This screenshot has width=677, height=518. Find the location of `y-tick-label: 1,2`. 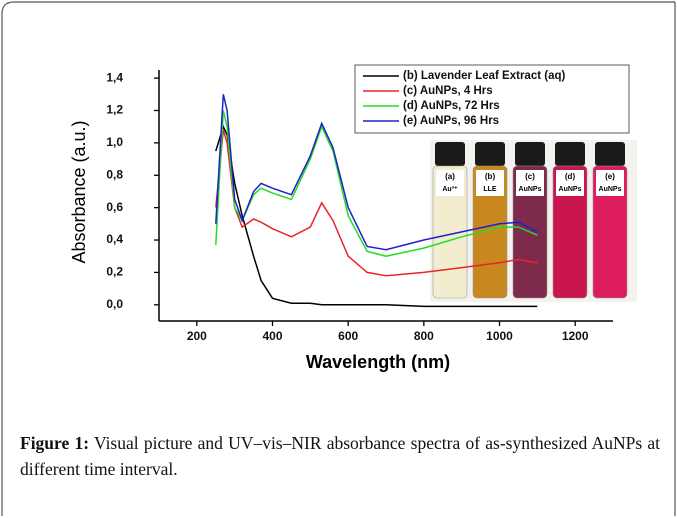

y-tick-label: 1,2 is located at coordinates (114, 110).